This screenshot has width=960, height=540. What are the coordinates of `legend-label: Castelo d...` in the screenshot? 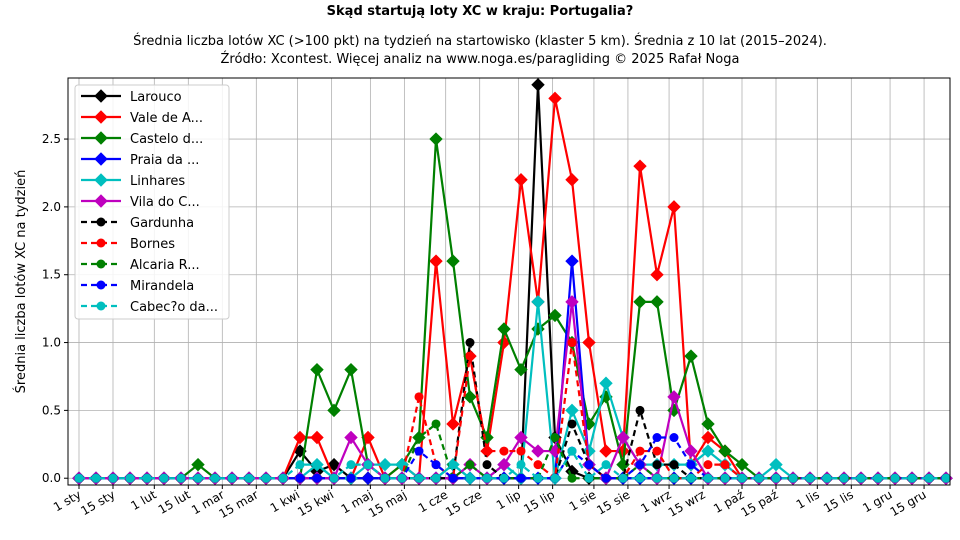 It's located at (166, 139).